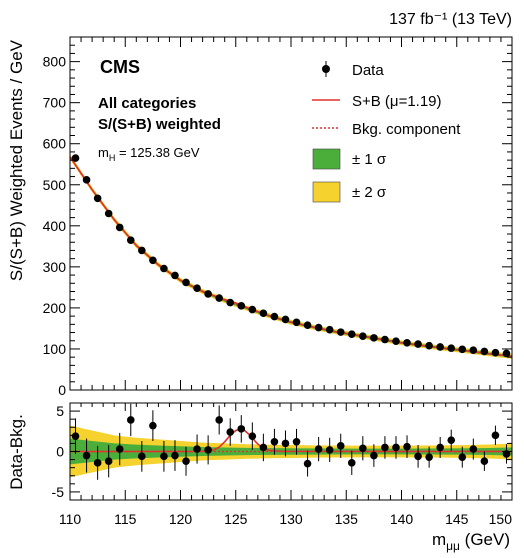 The image size is (524, 558). Describe the element at coordinates (147, 103) in the screenshot. I see `category-label-line1: All categories` at that location.